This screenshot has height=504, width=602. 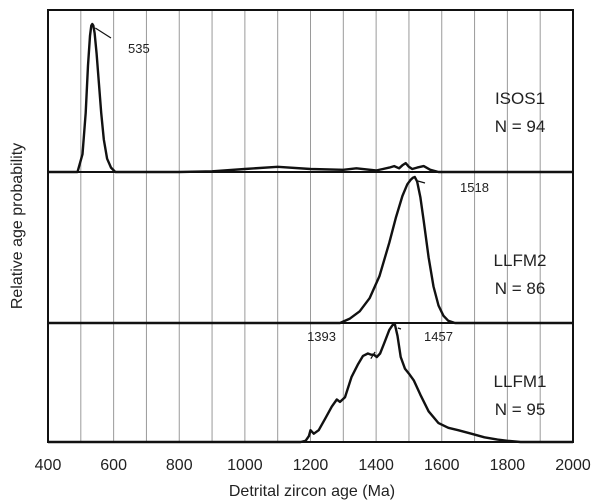 What do you see at coordinates (520, 98) in the screenshot?
I see `sample-name-label: ISOS1` at bounding box center [520, 98].